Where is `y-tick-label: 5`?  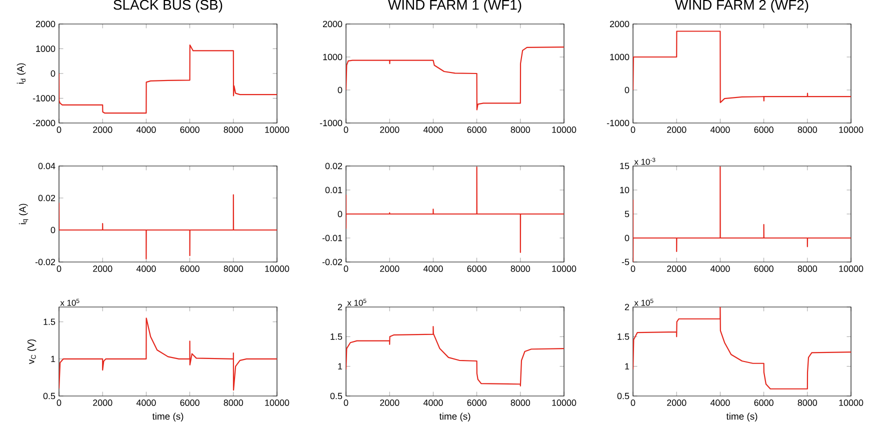 y-tick-label: 5 is located at coordinates (627, 214).